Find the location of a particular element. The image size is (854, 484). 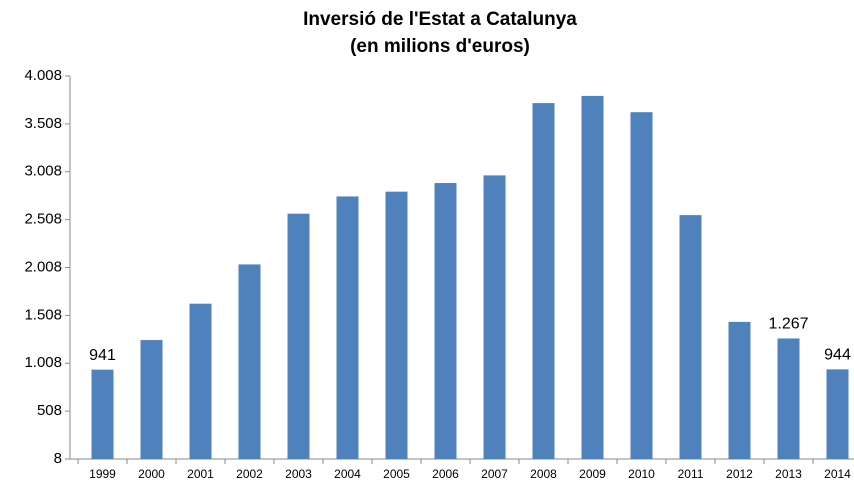

x-tick-label: 2011 is located at coordinates (691, 474).